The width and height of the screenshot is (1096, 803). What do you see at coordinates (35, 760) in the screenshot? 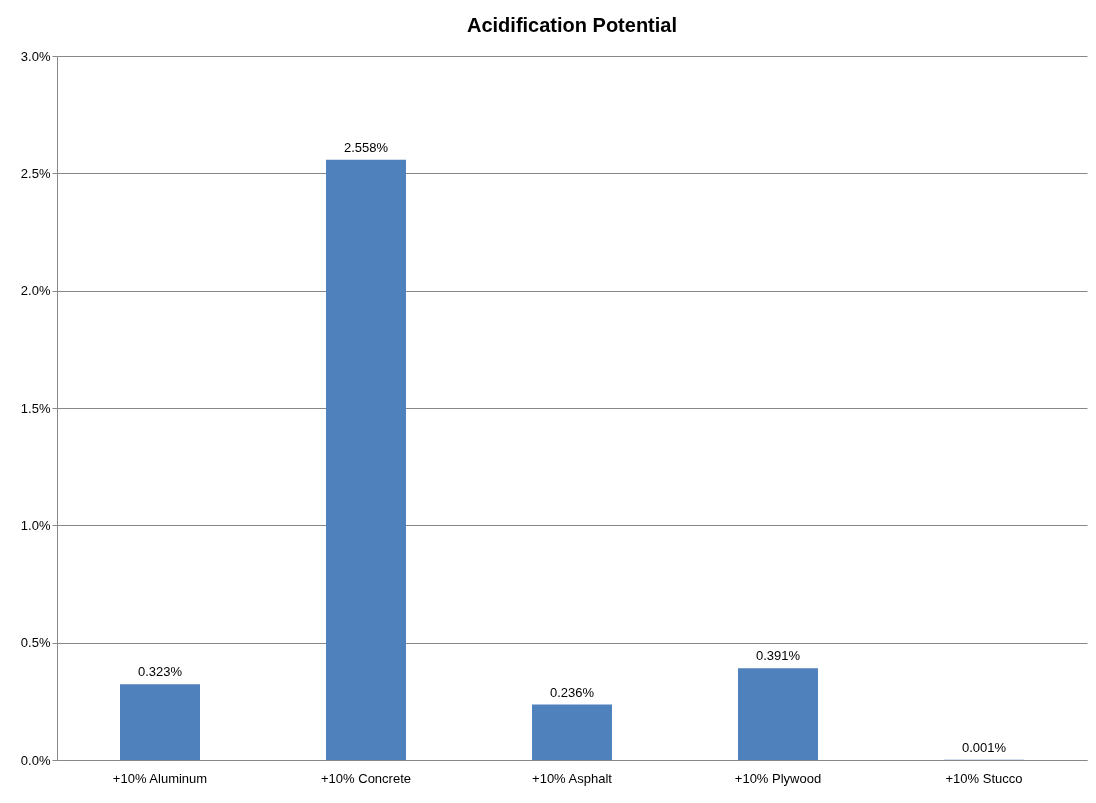
I see `y-tick-label: 0.0%` at bounding box center [35, 760].